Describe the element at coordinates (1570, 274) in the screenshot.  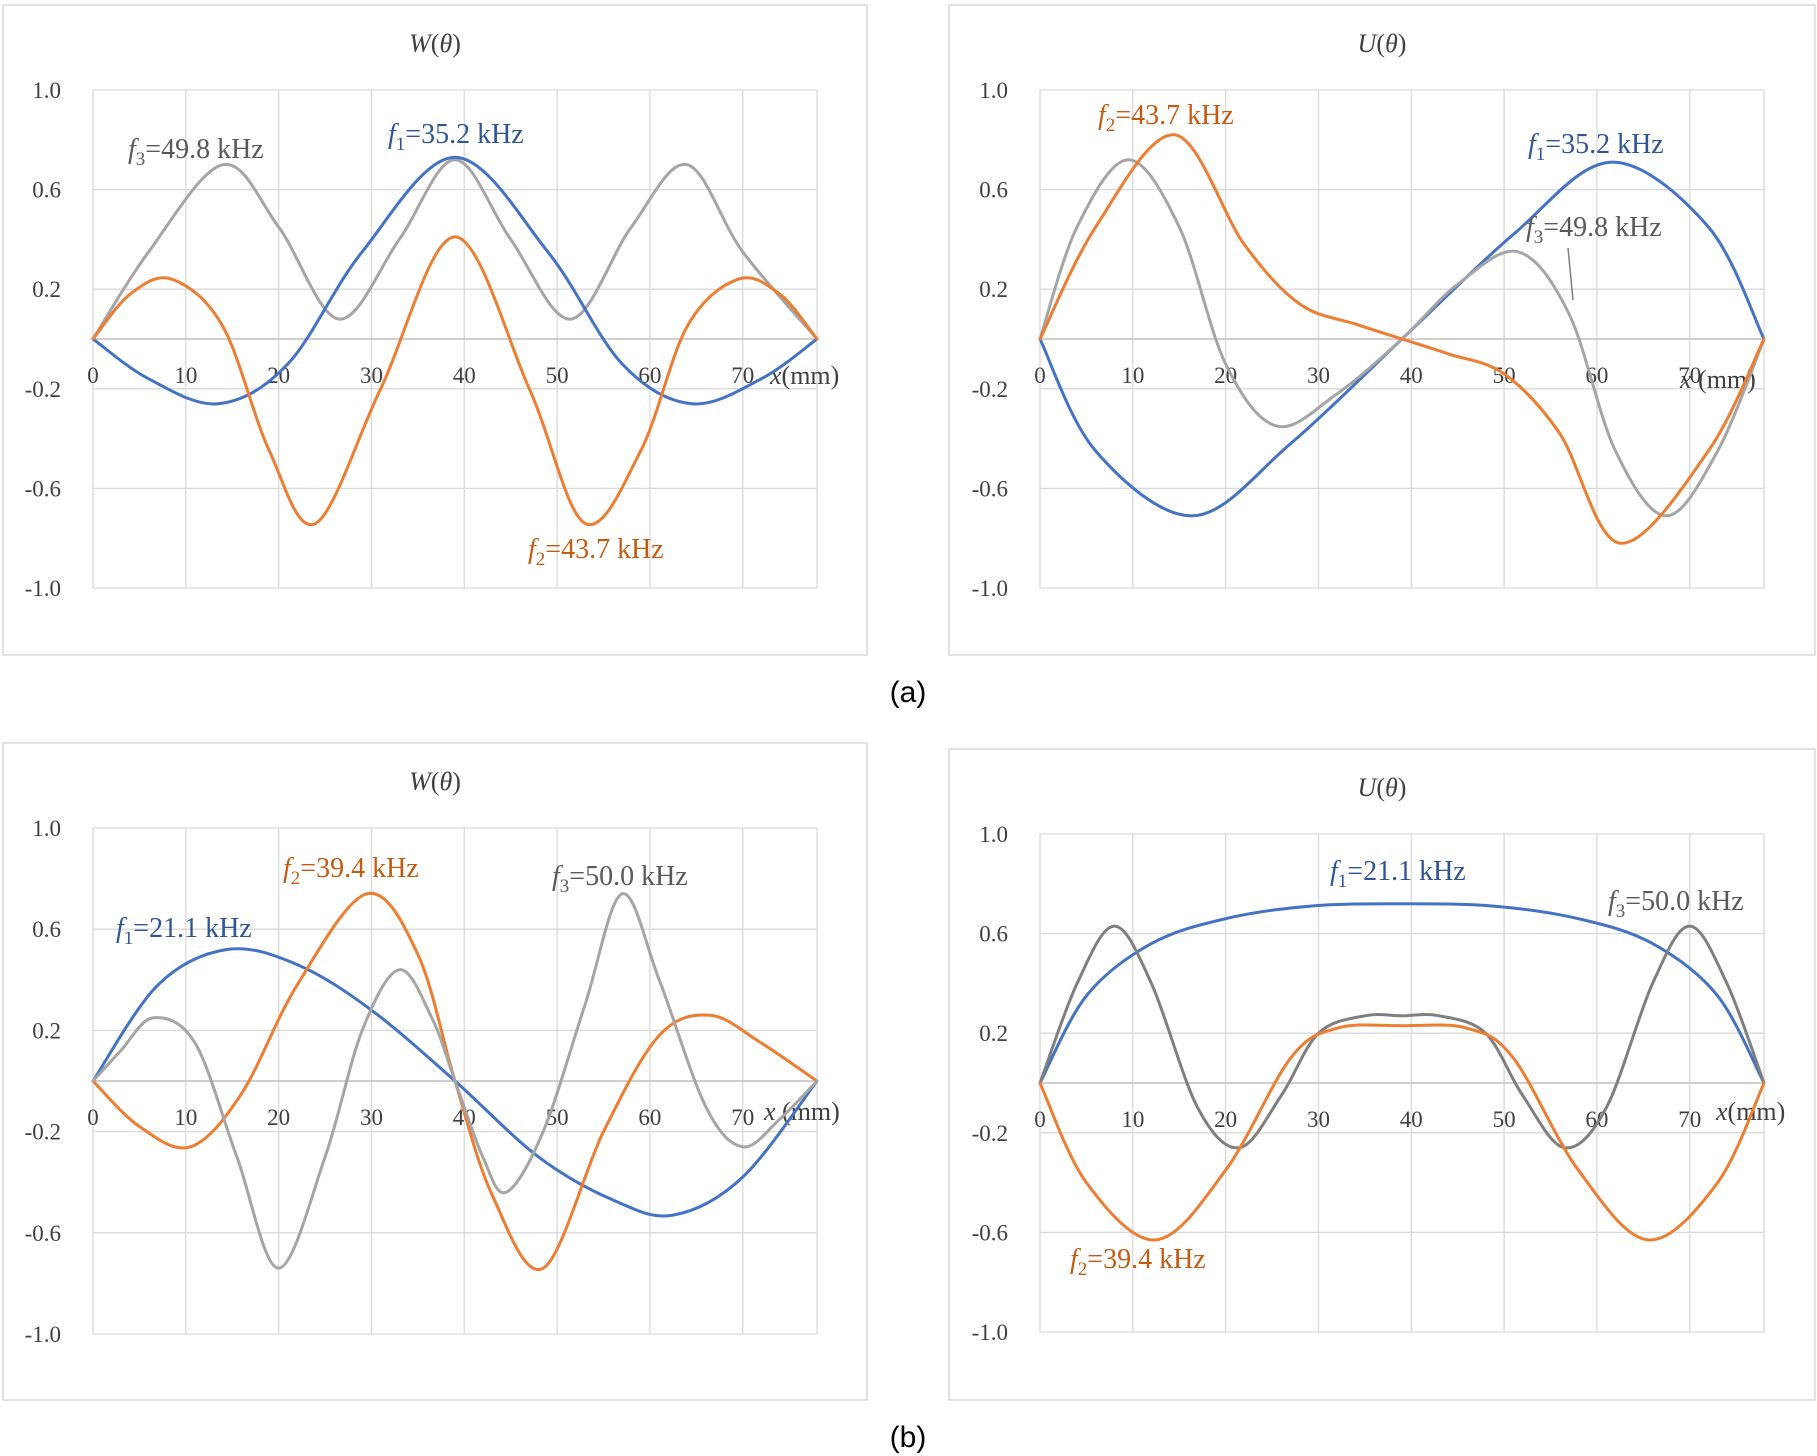
I see `annotation-leader-line` at that location.